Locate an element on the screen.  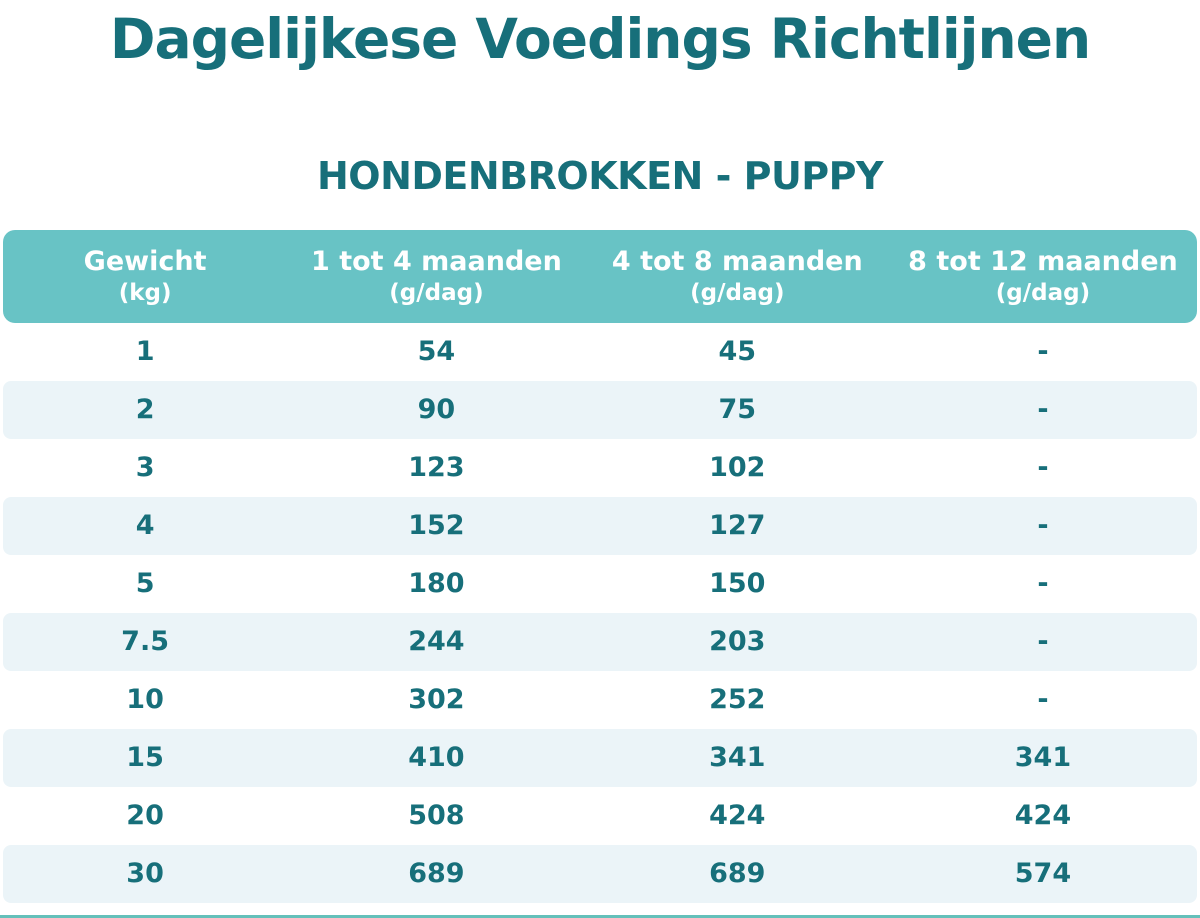
cell-4-tot-8-maanden: 203 is located at coordinates (737, 642).